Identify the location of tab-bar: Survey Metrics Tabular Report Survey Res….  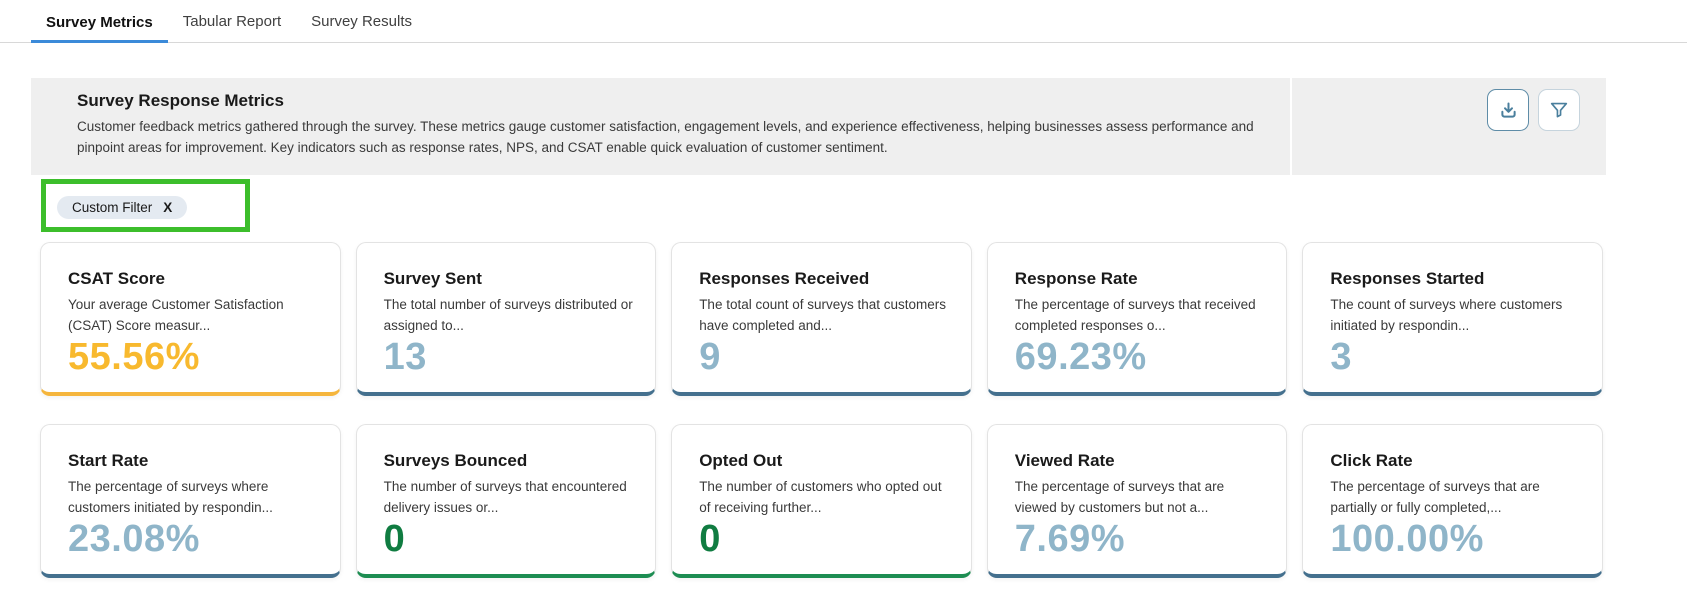
(843, 21).